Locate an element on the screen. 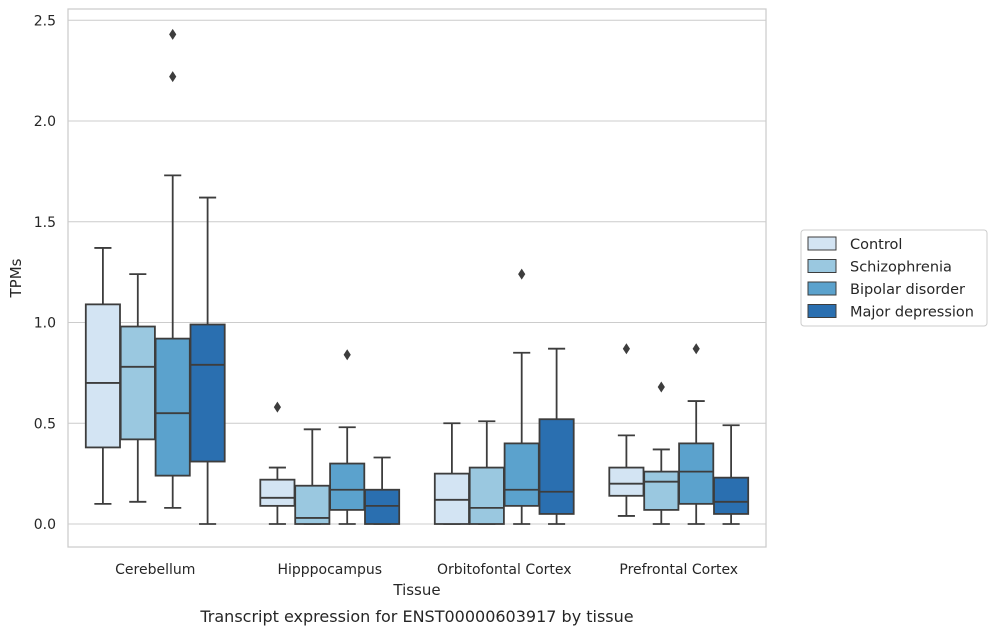 This screenshot has height=634, width=997. y-axis-label: TPMs is located at coordinates (16, 278).